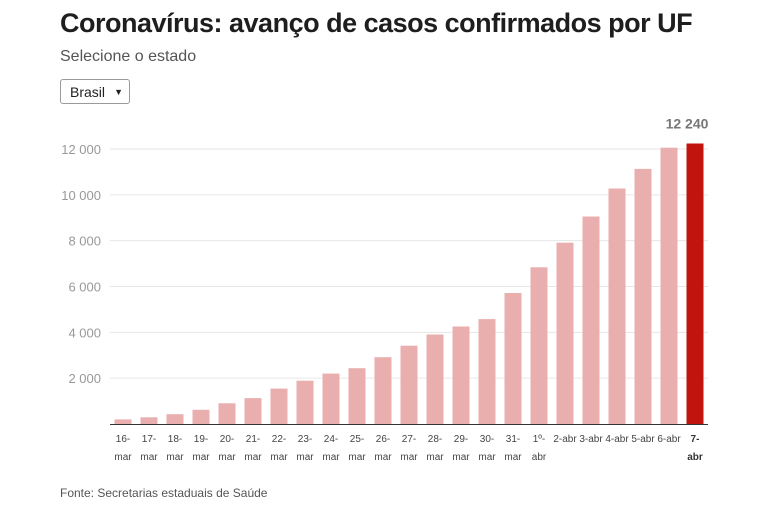 This screenshot has width=772, height=516. What do you see at coordinates (279, 439) in the screenshot?
I see `x-tick-label: 22-` at bounding box center [279, 439].